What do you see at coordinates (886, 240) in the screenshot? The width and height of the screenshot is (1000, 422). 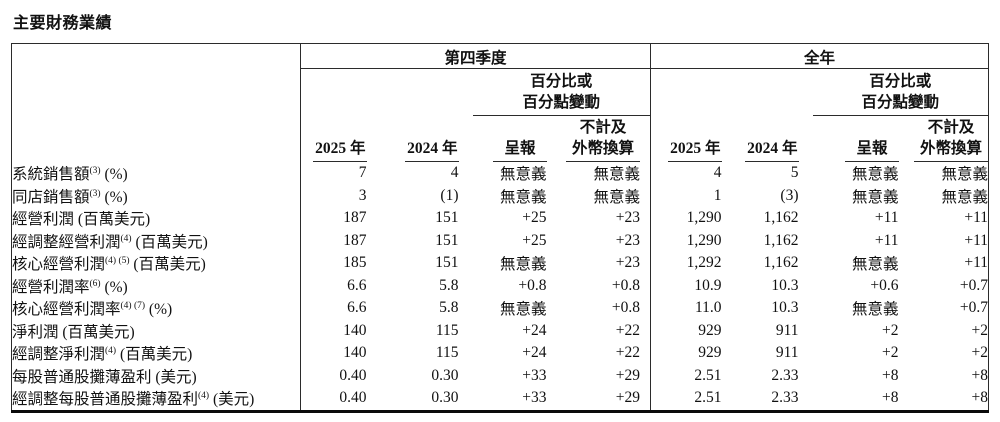 I see `fy-reported-value: +11` at bounding box center [886, 240].